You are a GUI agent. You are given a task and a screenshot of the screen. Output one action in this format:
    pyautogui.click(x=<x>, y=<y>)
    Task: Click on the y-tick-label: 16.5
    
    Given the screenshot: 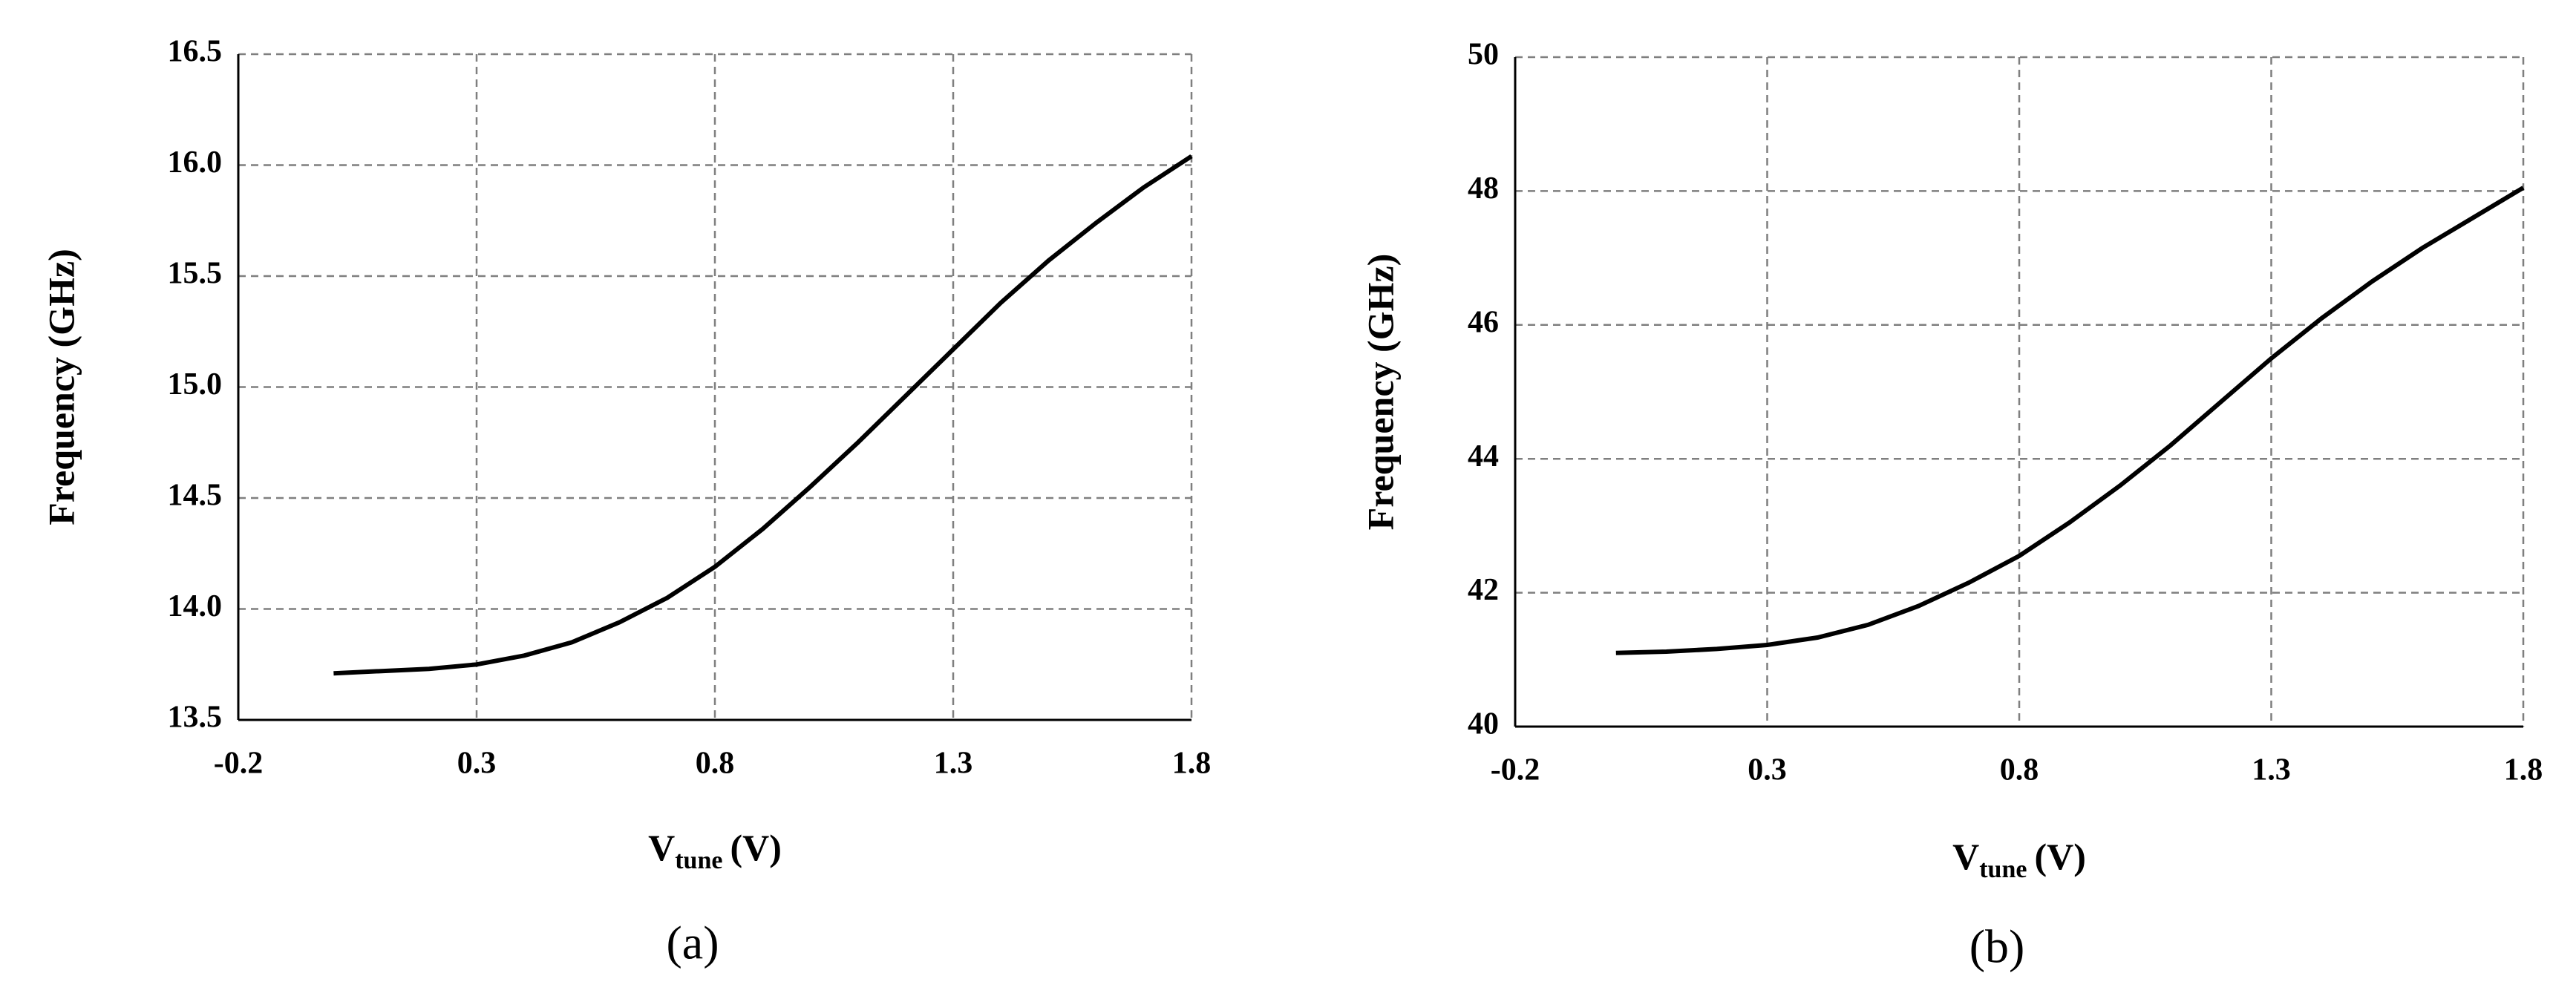 What is the action you would take?
    pyautogui.click(x=195, y=52)
    